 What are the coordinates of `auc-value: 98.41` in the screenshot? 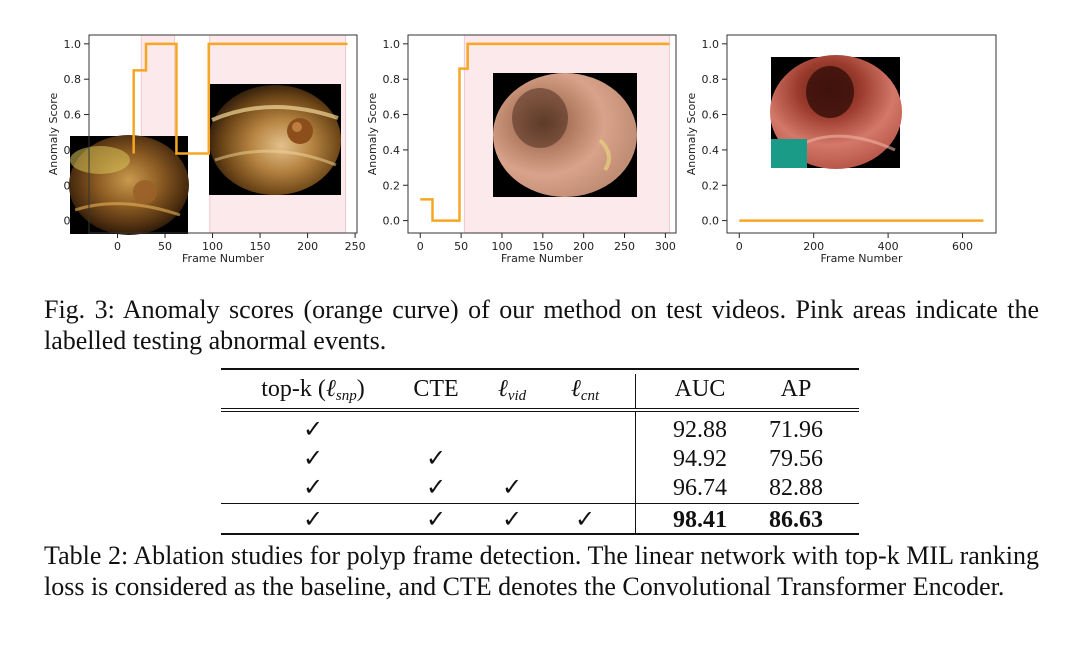 It's located at (700, 520).